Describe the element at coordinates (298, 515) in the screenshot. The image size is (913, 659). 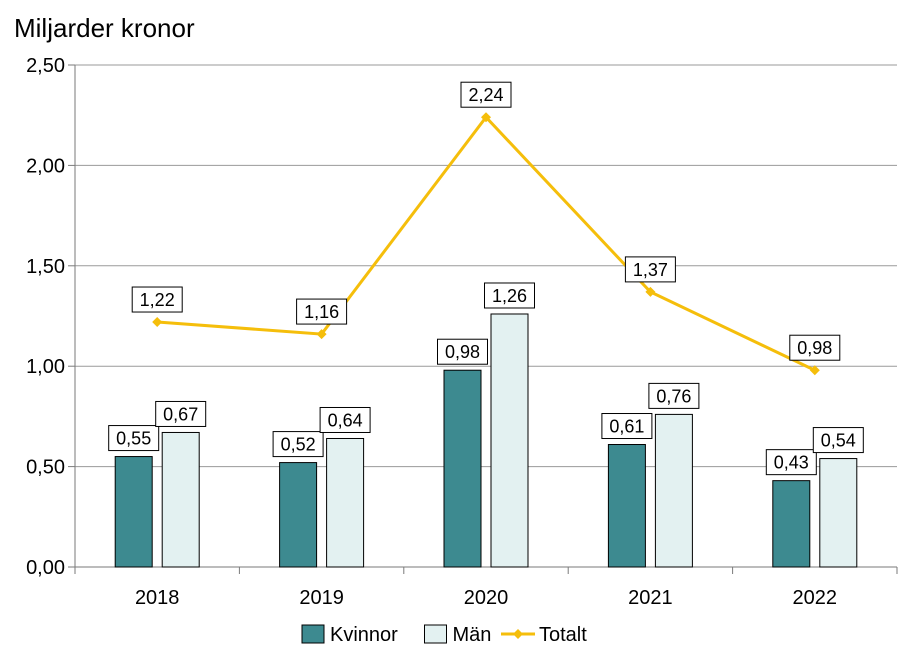
I see `bar-kvinnor-2019` at that location.